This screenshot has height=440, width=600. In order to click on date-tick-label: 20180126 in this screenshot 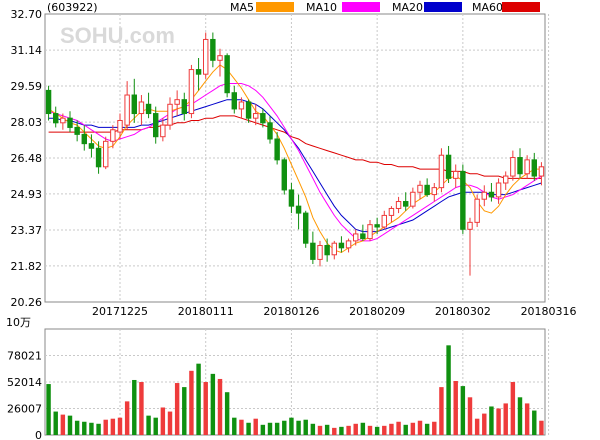, I will do `click(291, 311)`.